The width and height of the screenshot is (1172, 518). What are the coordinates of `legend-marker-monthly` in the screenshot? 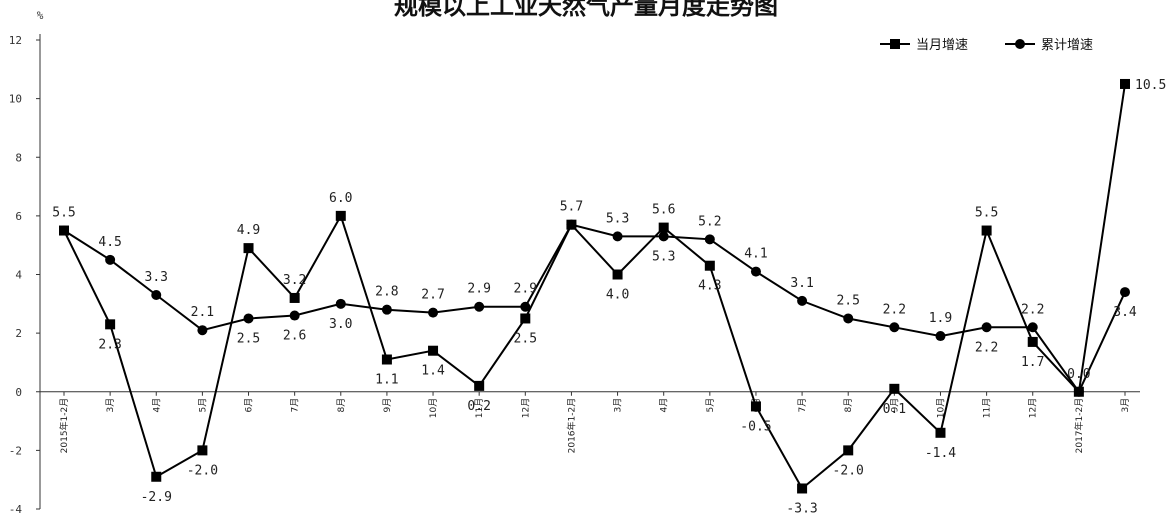 It's located at (895, 44).